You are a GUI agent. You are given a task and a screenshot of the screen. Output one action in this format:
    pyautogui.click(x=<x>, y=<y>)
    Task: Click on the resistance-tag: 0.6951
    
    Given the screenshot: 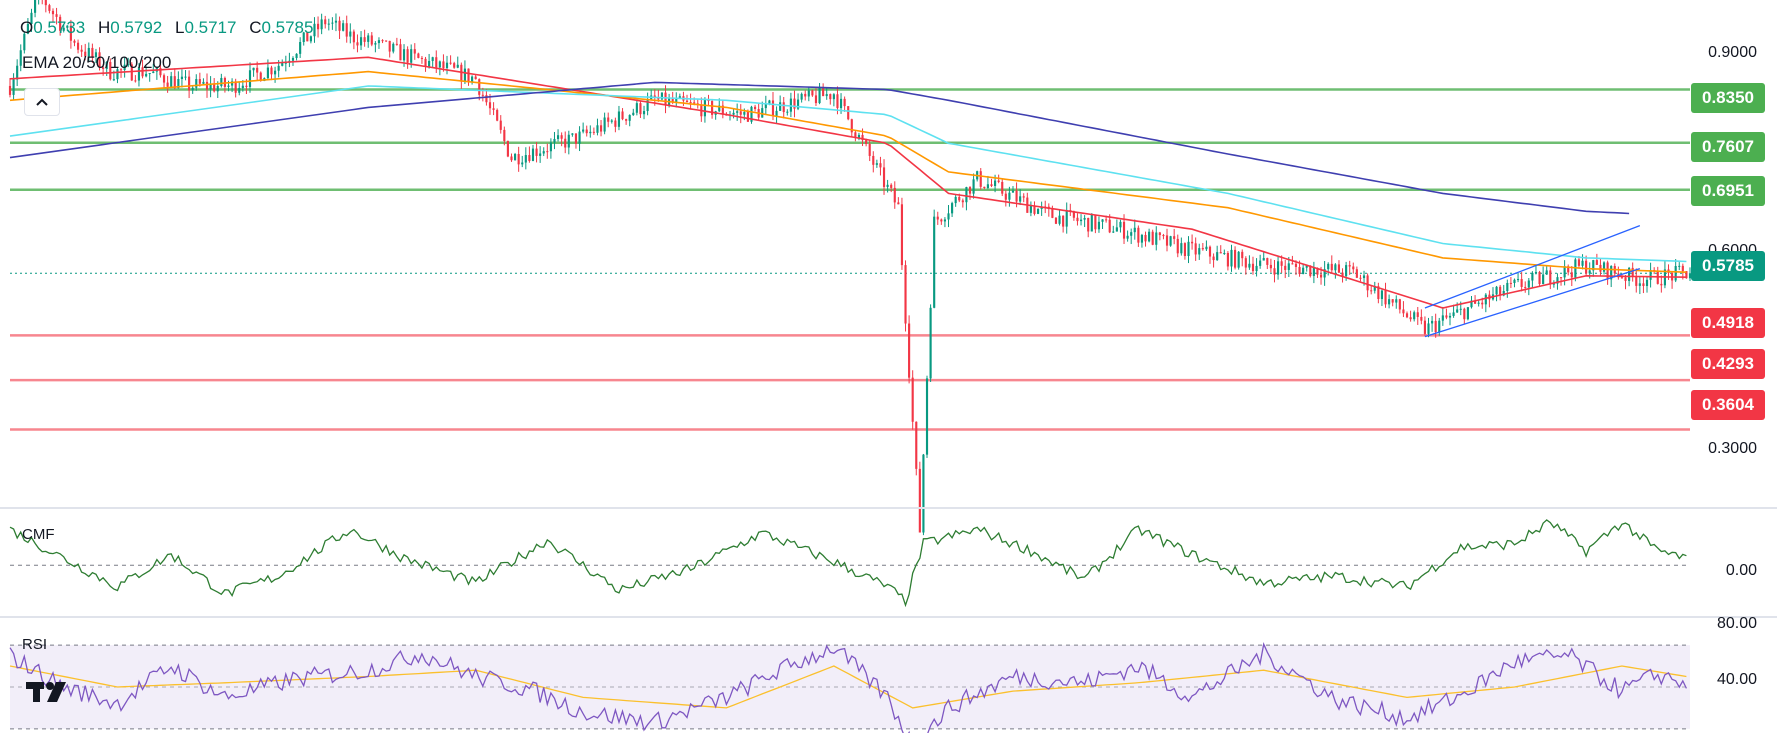 What is the action you would take?
    pyautogui.click(x=1728, y=191)
    